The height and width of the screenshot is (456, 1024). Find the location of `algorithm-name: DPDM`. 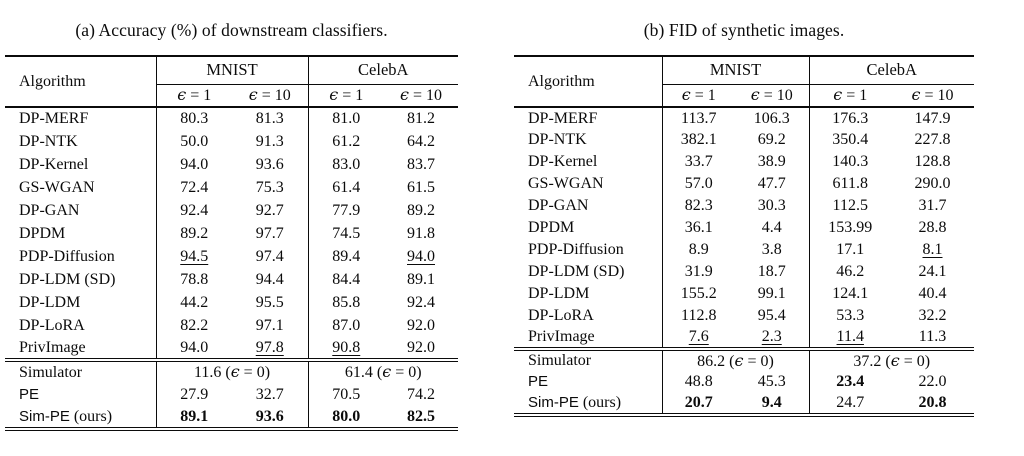

algorithm-name: DPDM is located at coordinates (42, 233).